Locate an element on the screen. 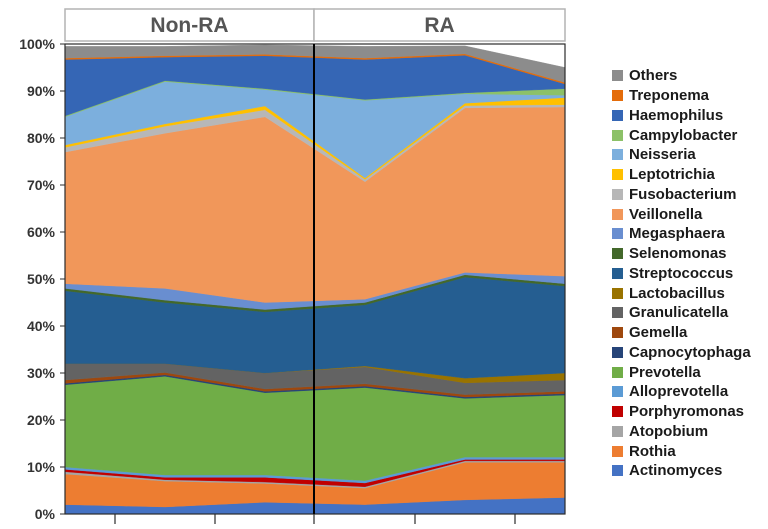  y-tick-label: 40% is located at coordinates (41, 326).